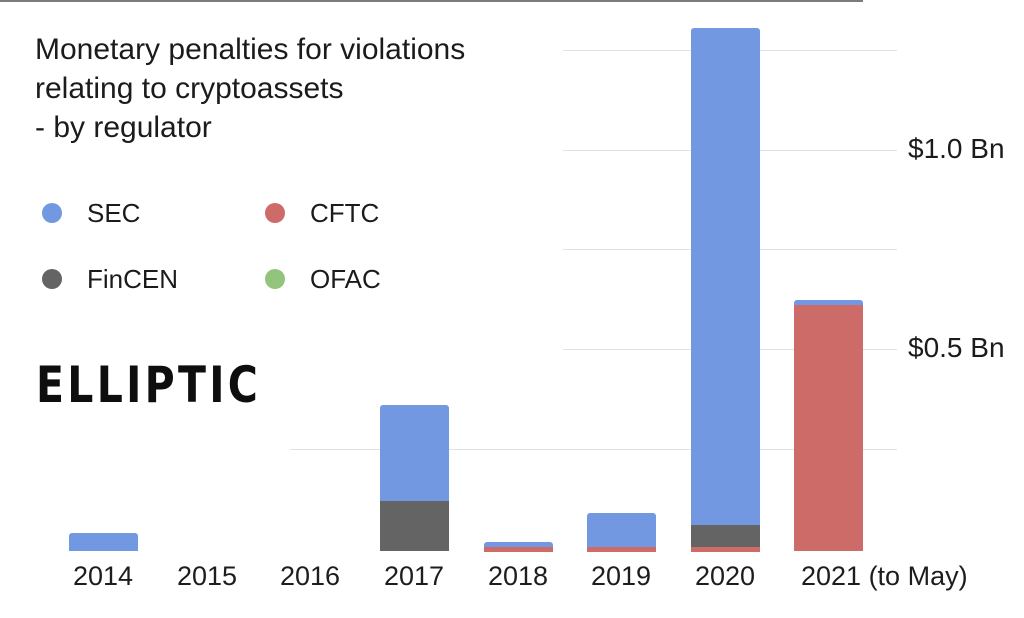 The height and width of the screenshot is (618, 1024). I want to click on bar-segment-2018-cftc, so click(518, 549).